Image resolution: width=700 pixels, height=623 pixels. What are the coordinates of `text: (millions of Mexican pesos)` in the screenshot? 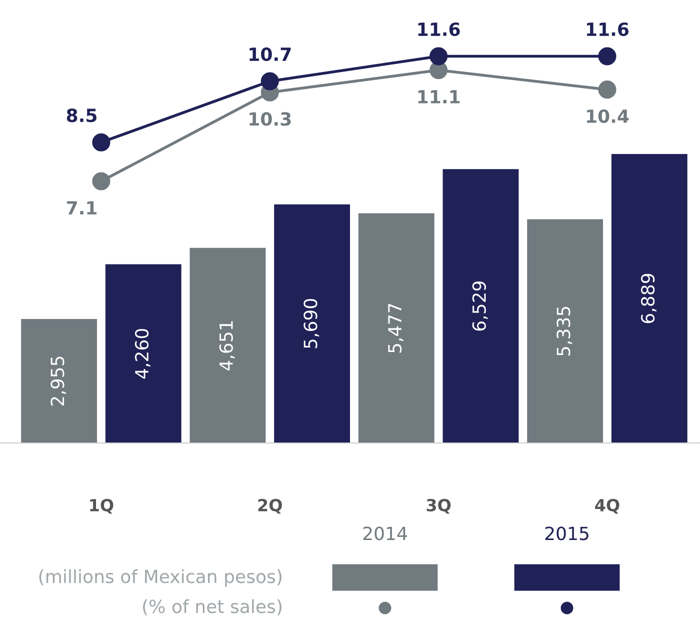 It's located at (160, 578).